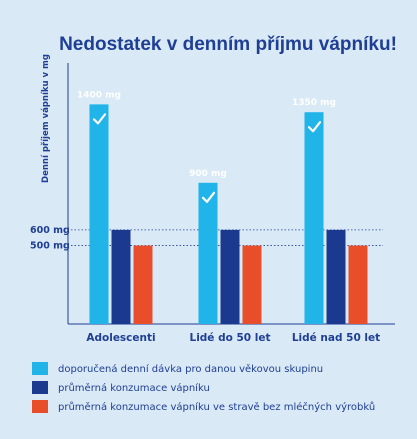 Image resolution: width=417 pixels, height=439 pixels. Describe the element at coordinates (134, 388) in the screenshot. I see `legend-label: průměrná konzumace vápníku` at that location.